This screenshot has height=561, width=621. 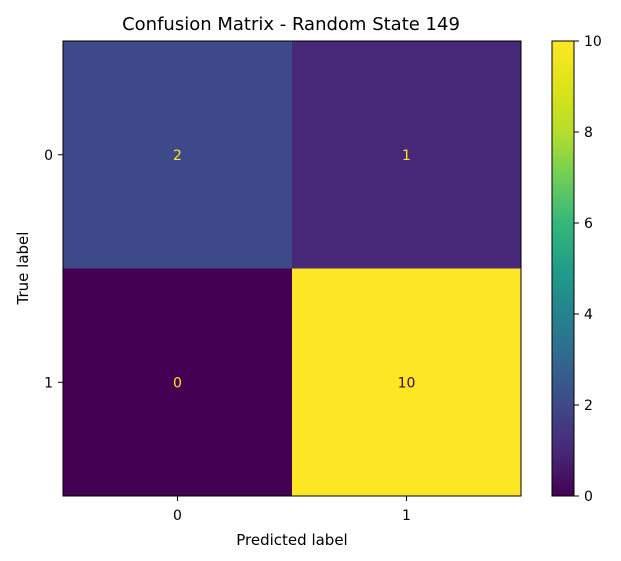 What do you see at coordinates (588, 315) in the screenshot?
I see `colorbar-tick-label: 4` at bounding box center [588, 315].